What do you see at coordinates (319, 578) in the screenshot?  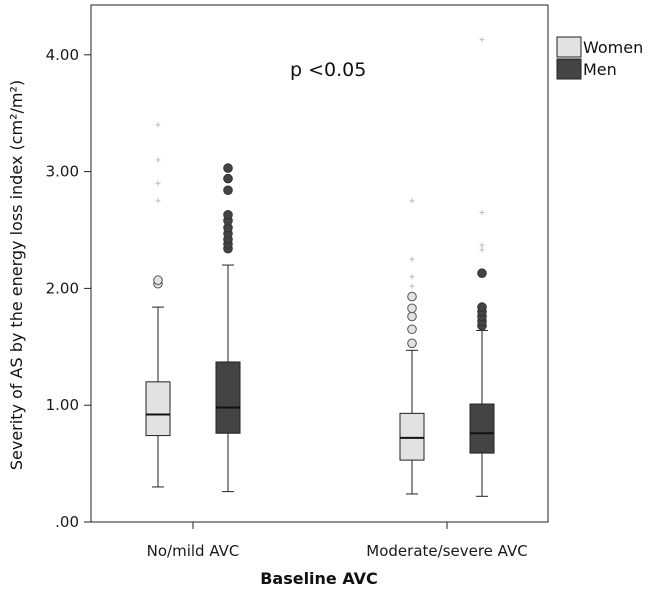 I see `x-axis-title: Baseline AVC` at bounding box center [319, 578].